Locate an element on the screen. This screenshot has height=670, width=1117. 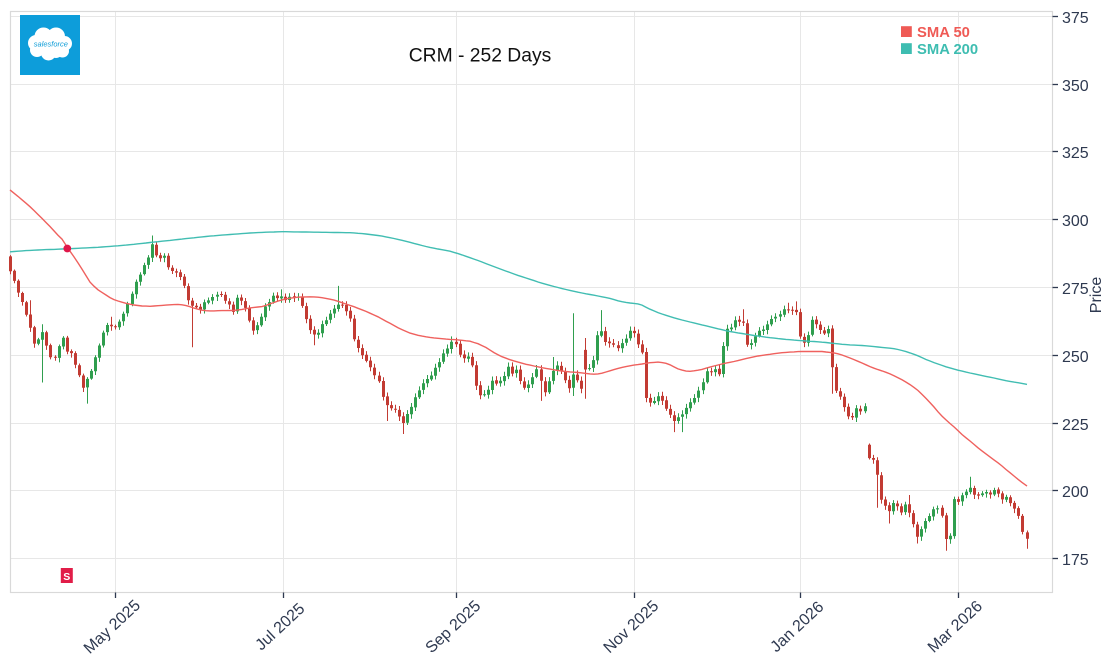
svg-text: 250 is located at coordinates (1075, 357).